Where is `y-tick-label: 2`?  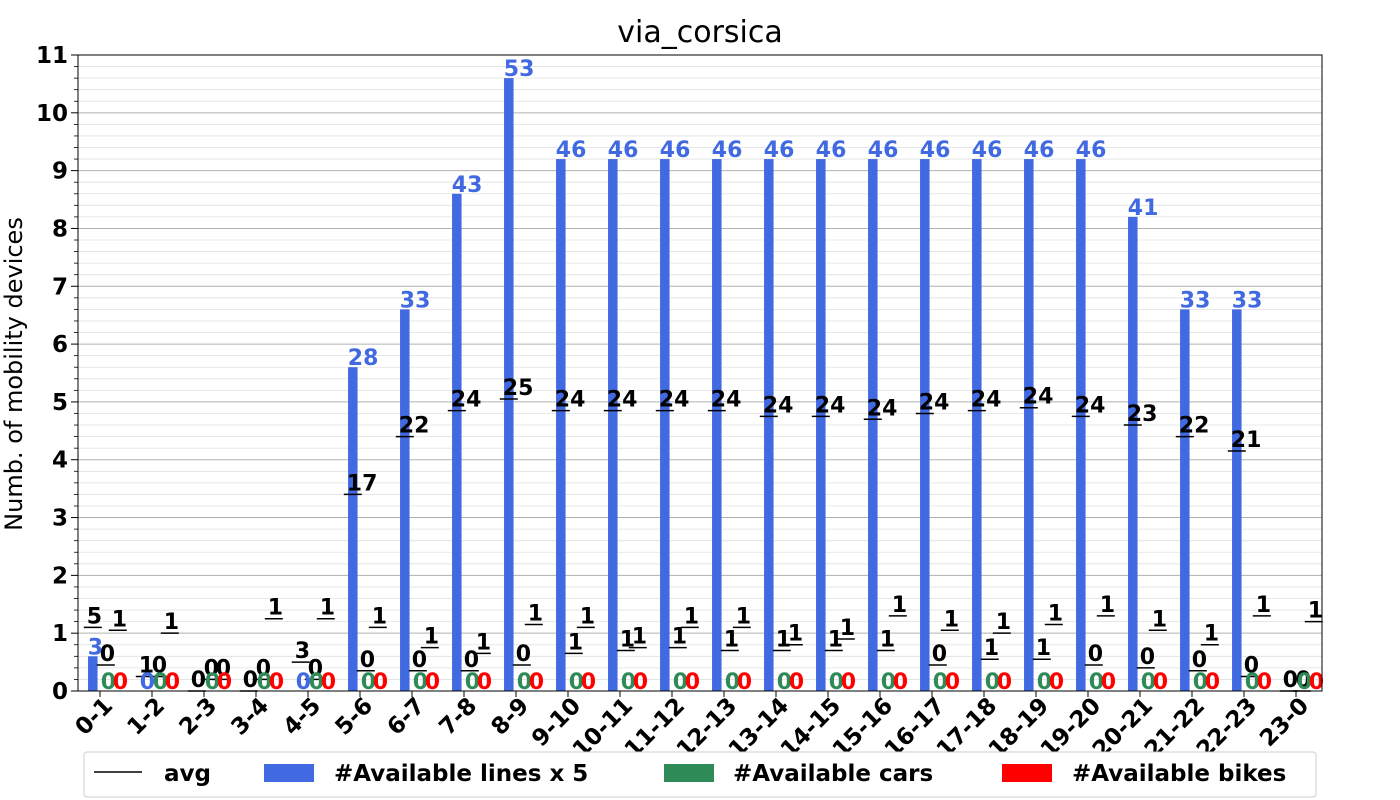
y-tick-label: 2 is located at coordinates (60, 576).